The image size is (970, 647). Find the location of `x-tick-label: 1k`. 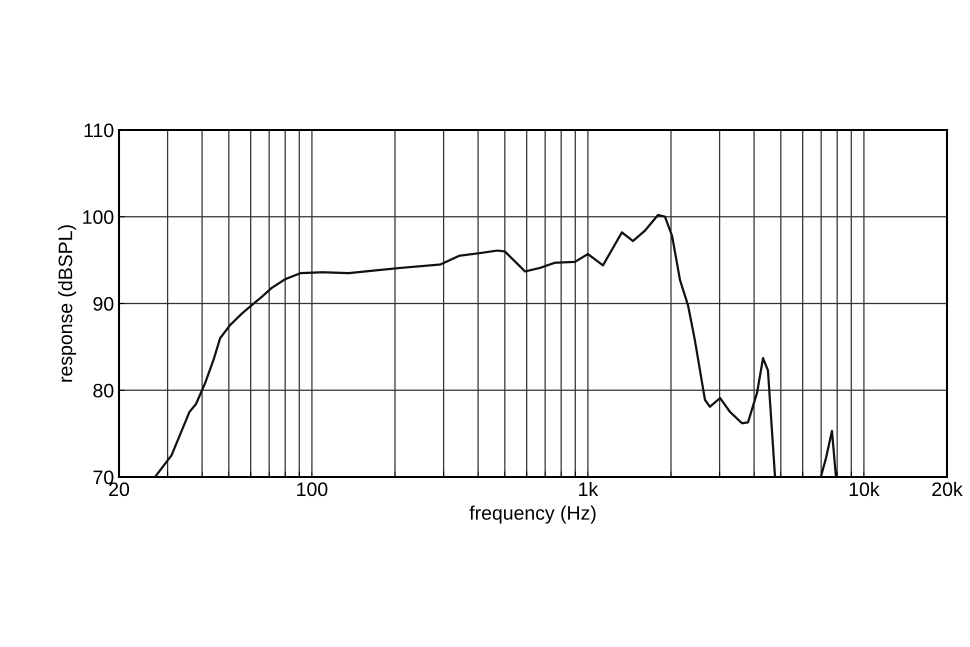

x-tick-label: 1k is located at coordinates (588, 489).